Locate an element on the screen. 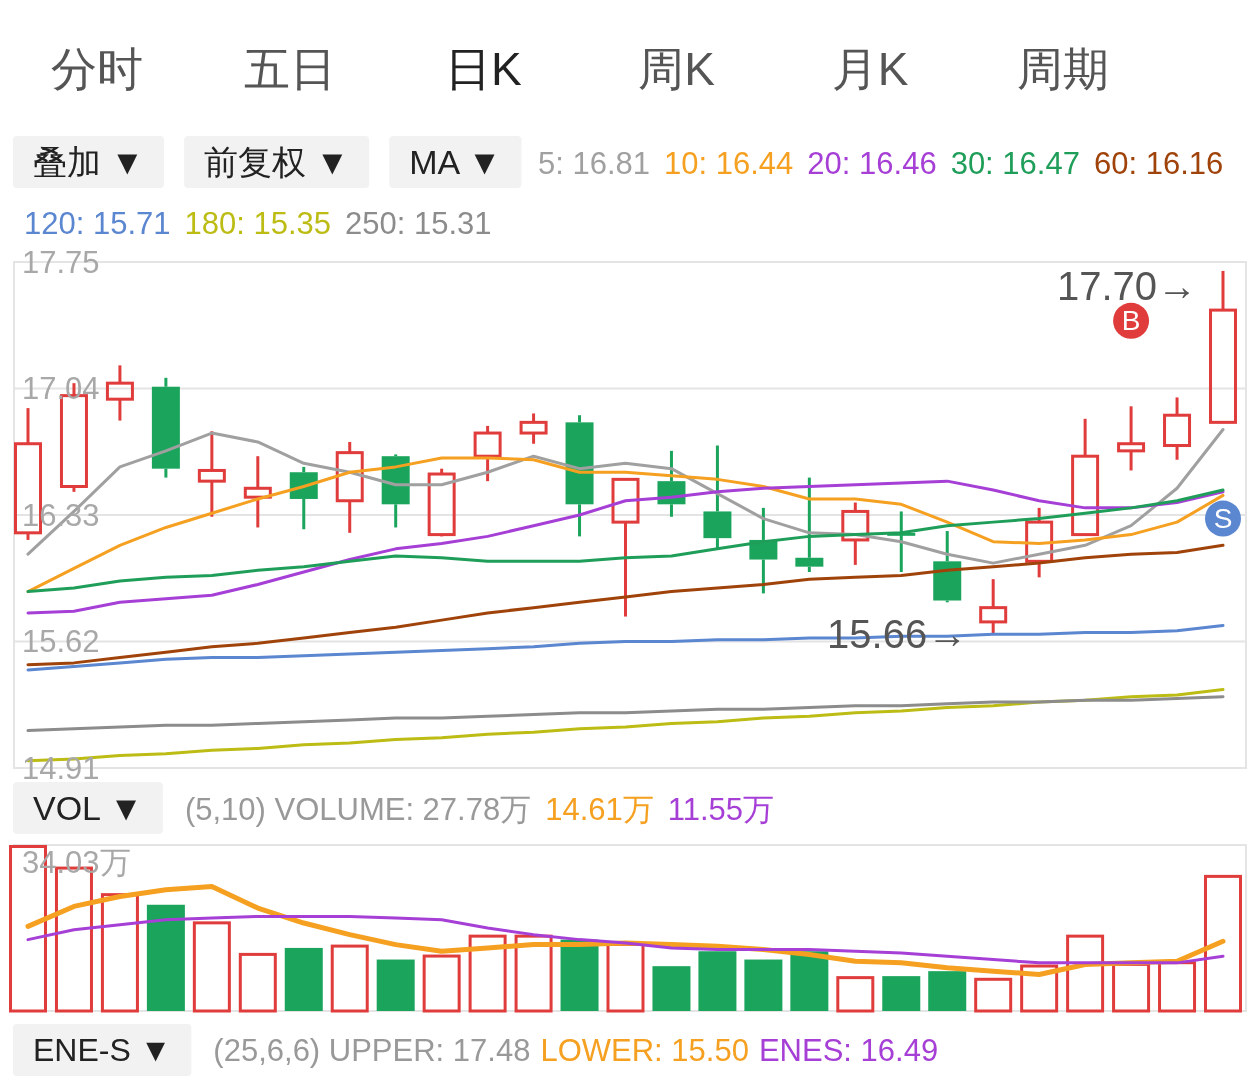 The image size is (1260, 1078). text: 叠加 ▼ is located at coordinates (89, 162).